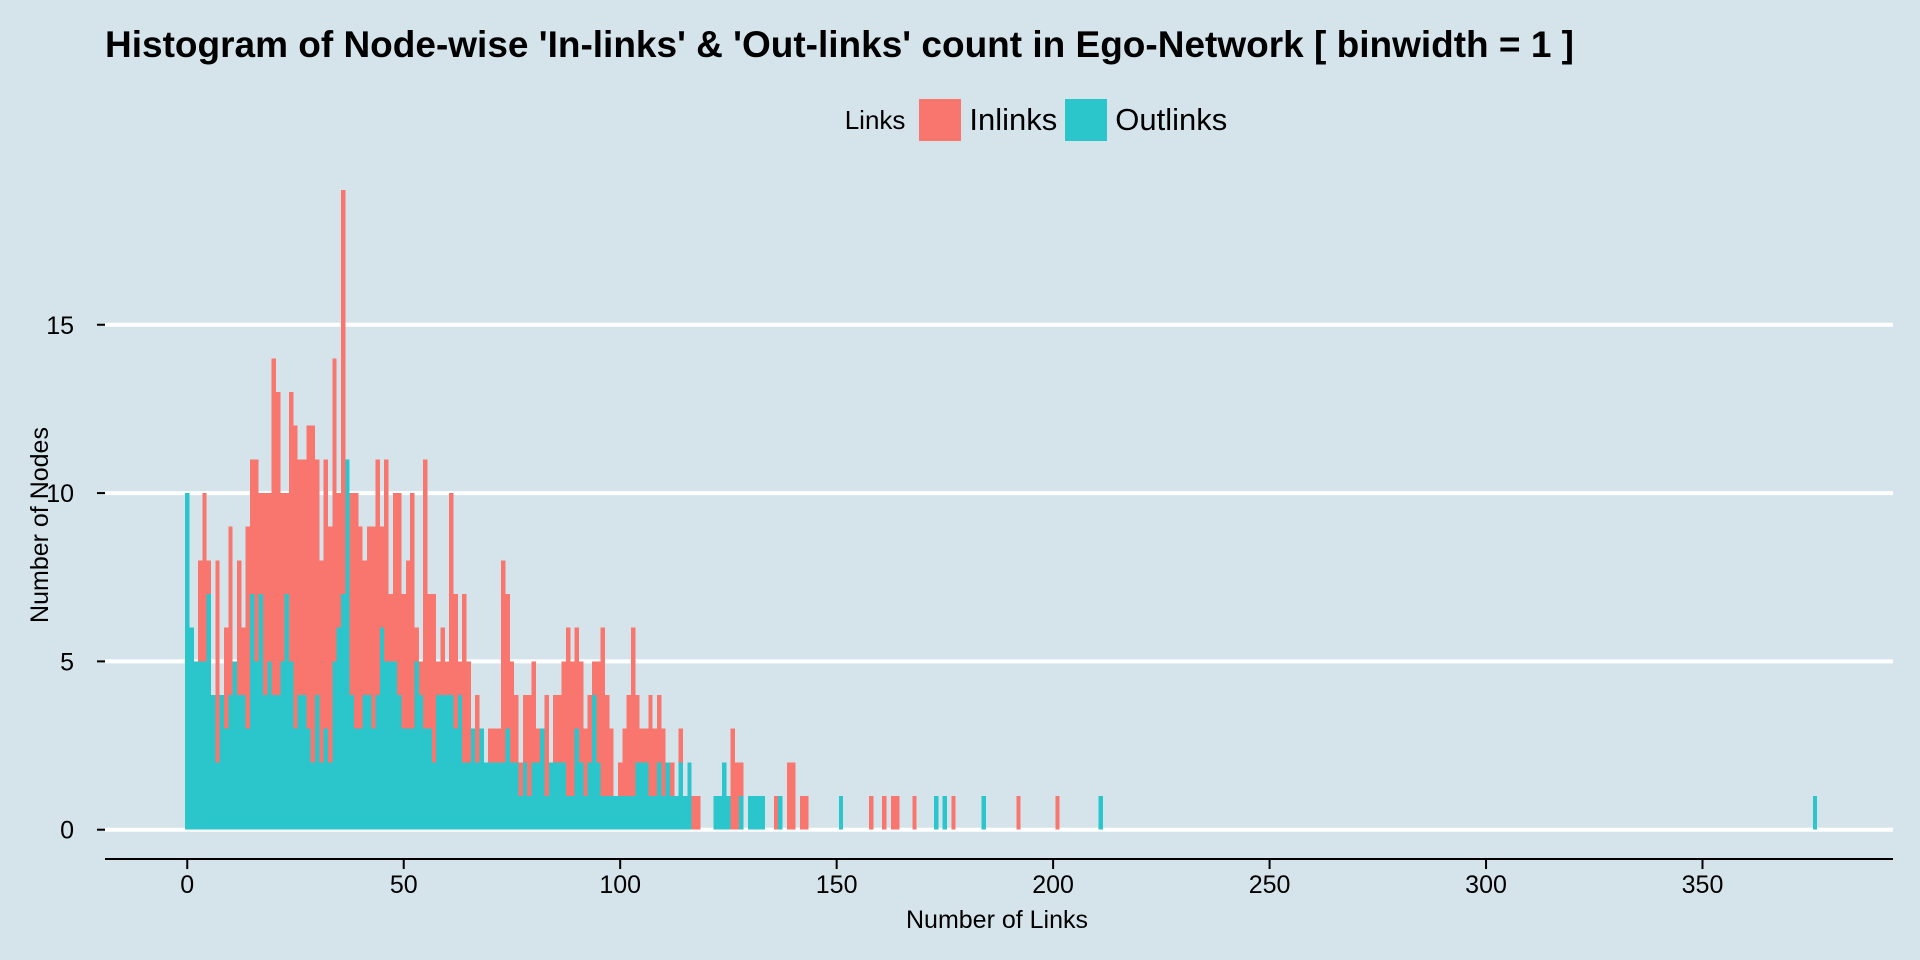  Describe the element at coordinates (1703, 885) in the screenshot. I see `x-tick-label-350: 350` at that location.